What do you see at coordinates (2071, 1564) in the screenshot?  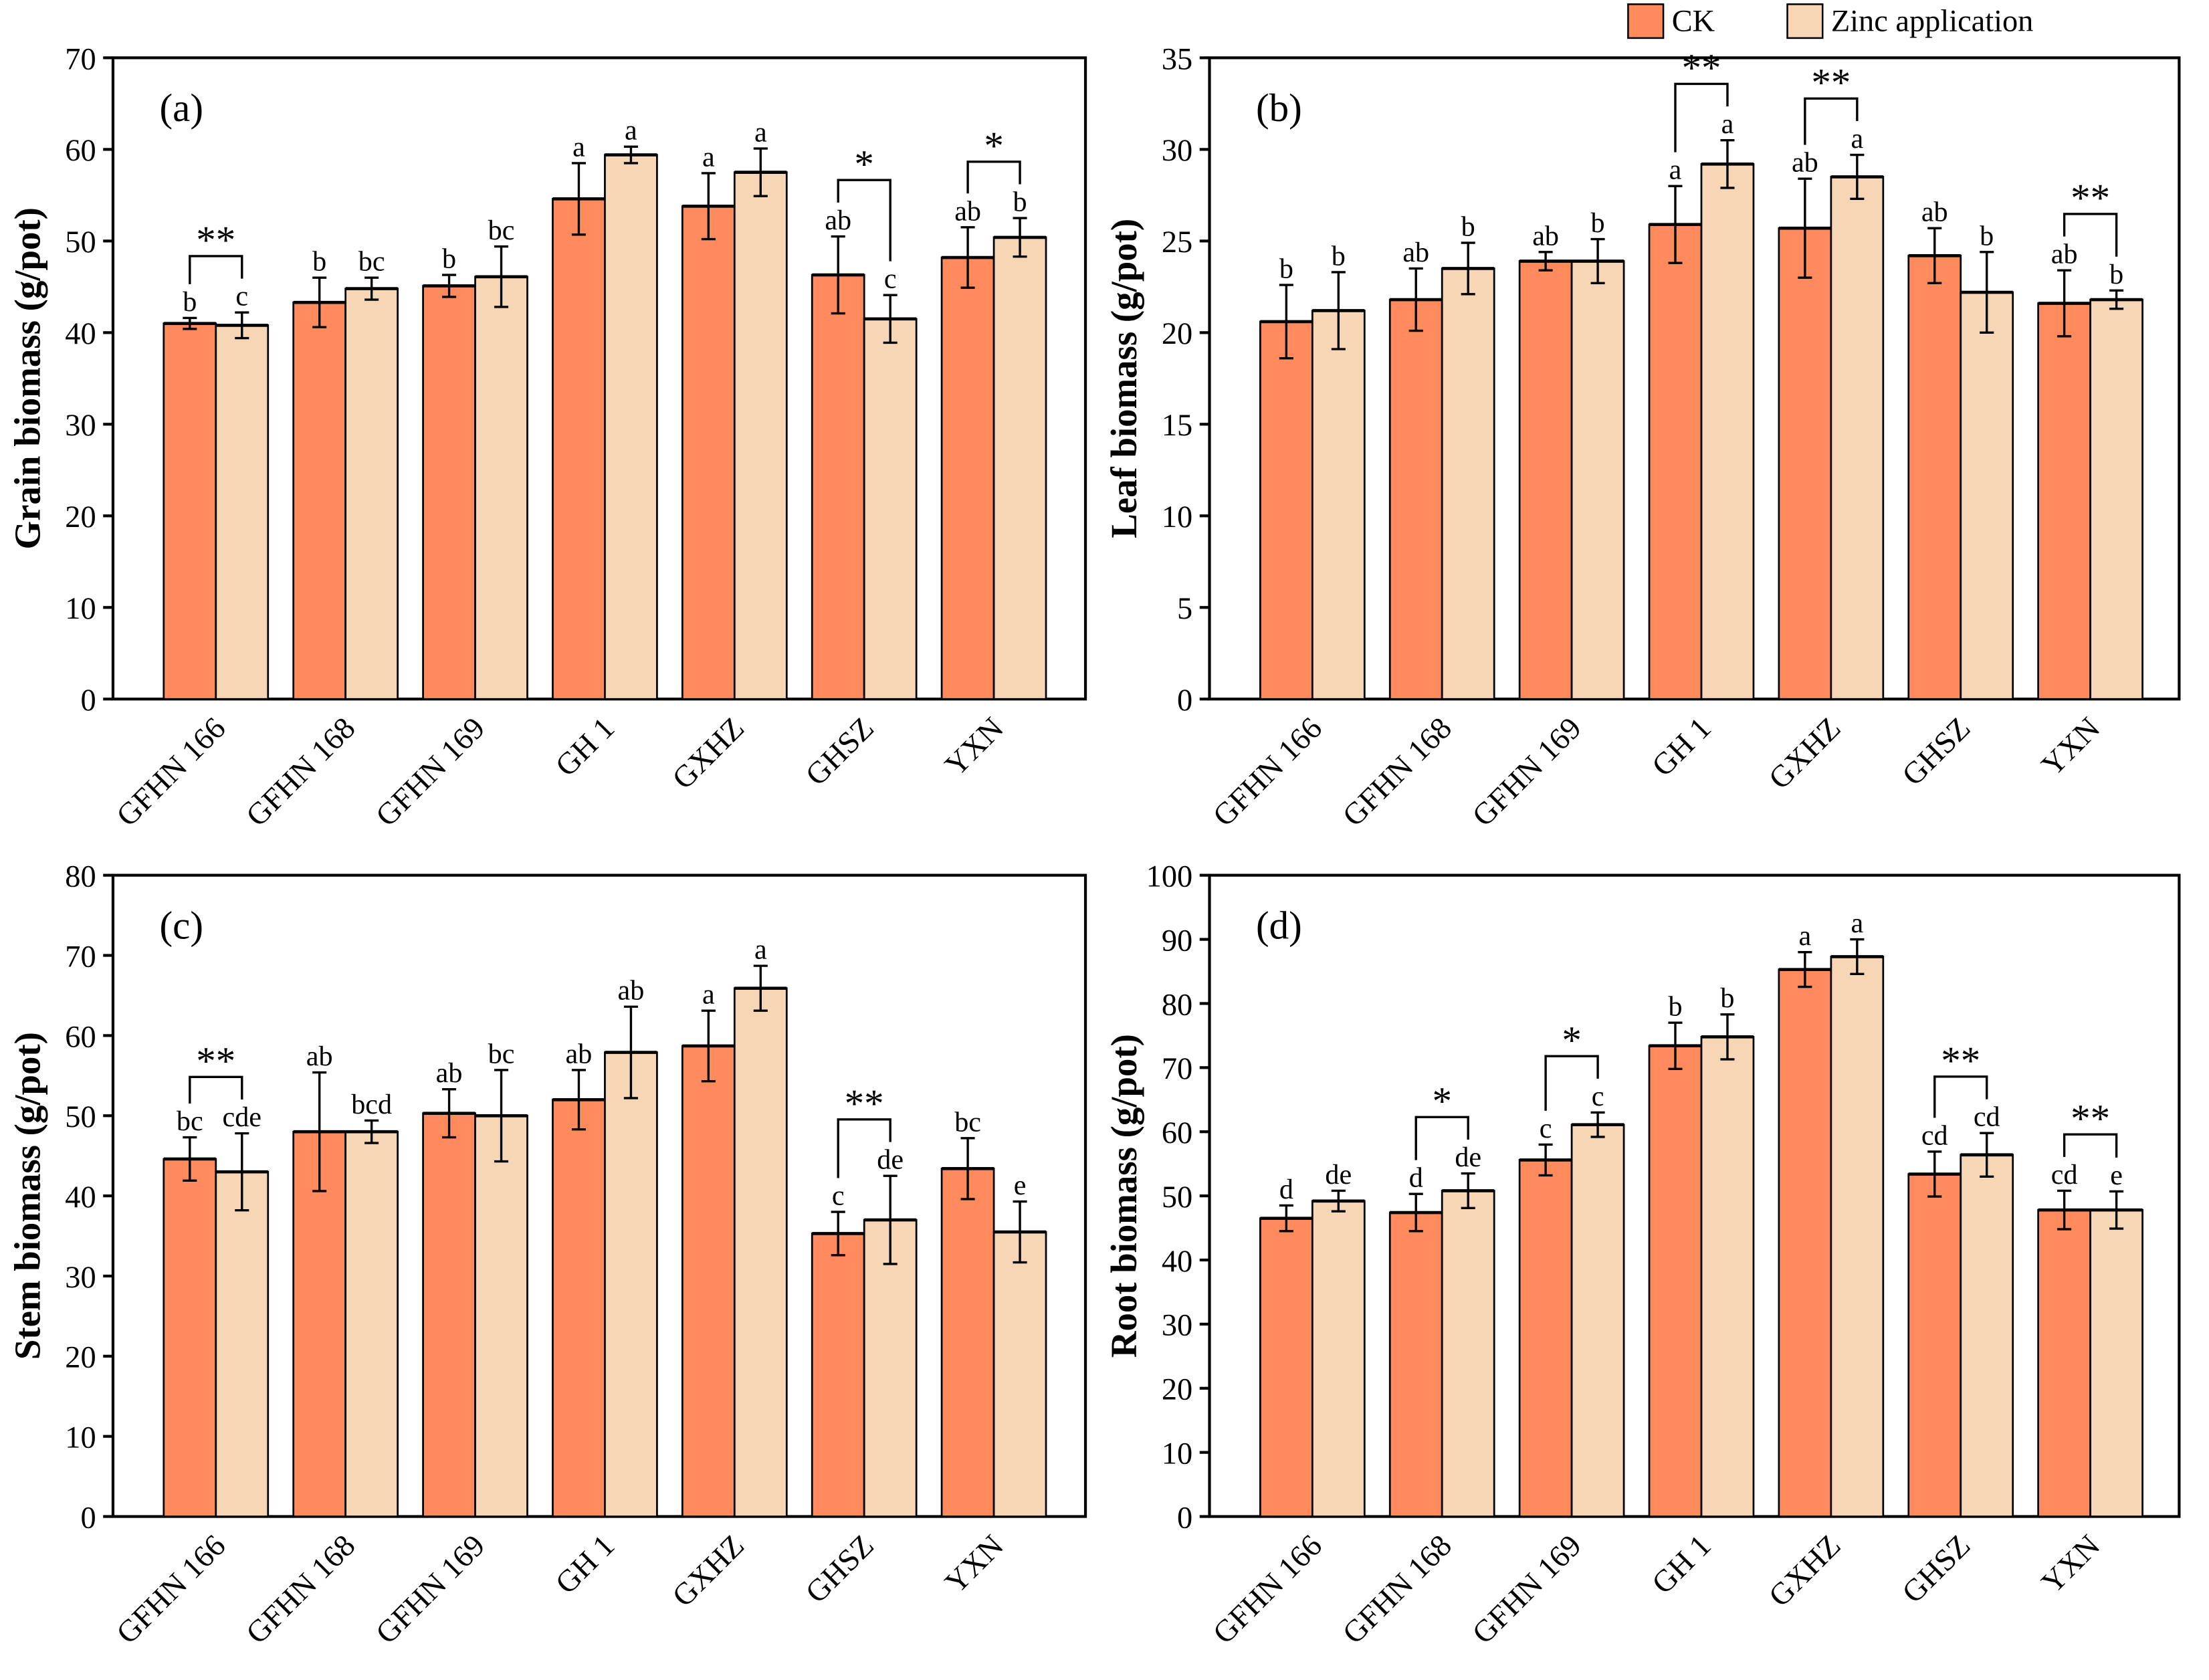 I see `x-tick-label: YXN` at bounding box center [2071, 1564].